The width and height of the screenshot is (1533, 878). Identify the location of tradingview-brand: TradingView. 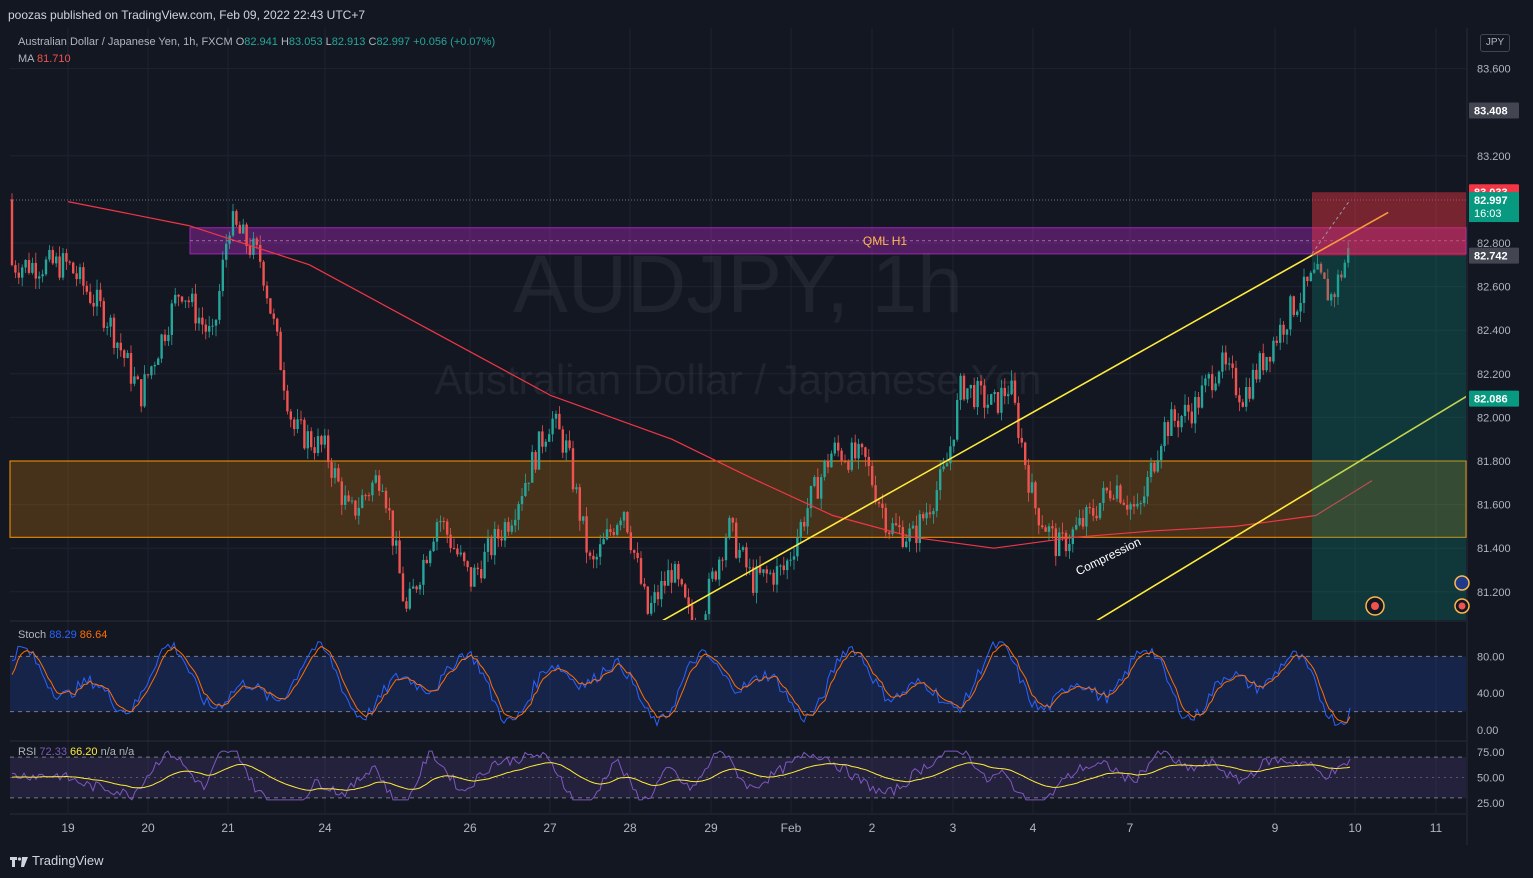
(68, 860).